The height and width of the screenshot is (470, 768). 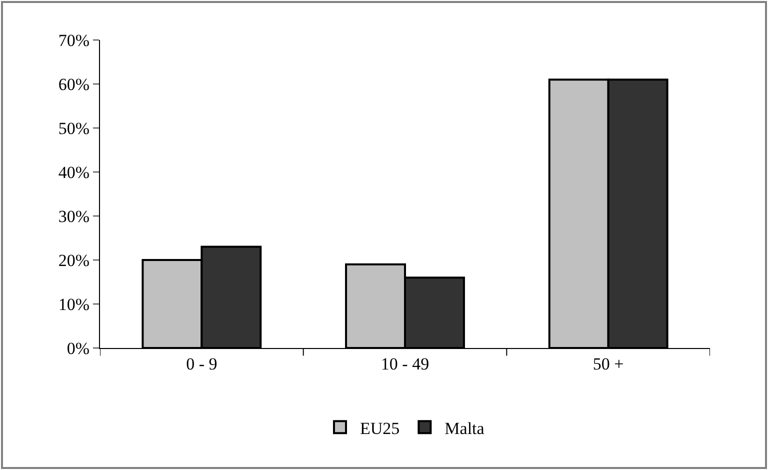 What do you see at coordinates (74, 216) in the screenshot?
I see `y-tick-label: 30%` at bounding box center [74, 216].